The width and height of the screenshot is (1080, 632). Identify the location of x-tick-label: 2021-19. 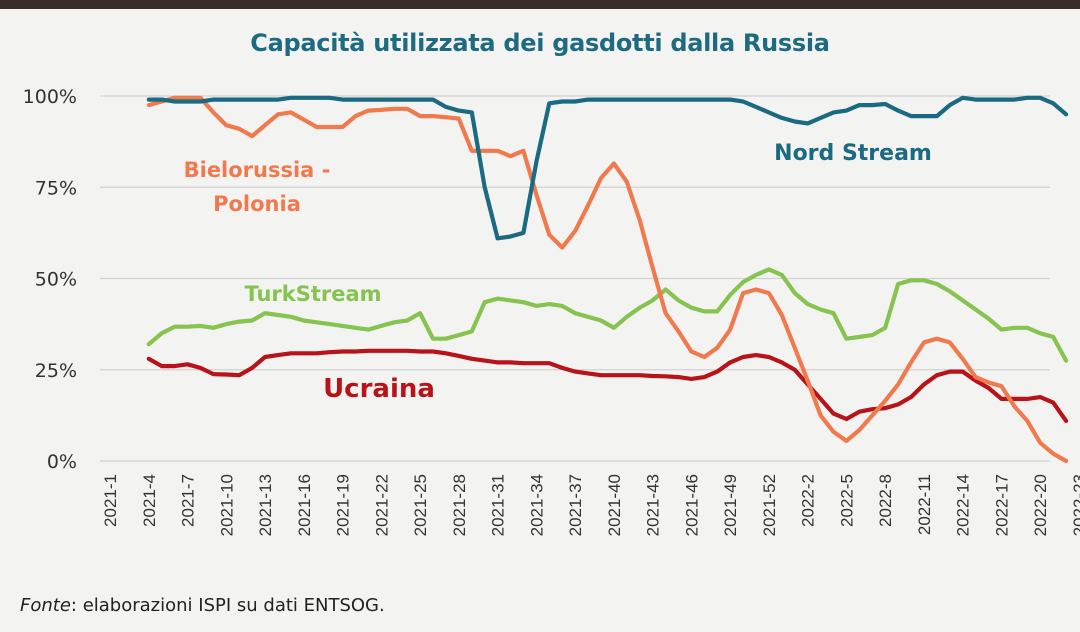
(343, 505).